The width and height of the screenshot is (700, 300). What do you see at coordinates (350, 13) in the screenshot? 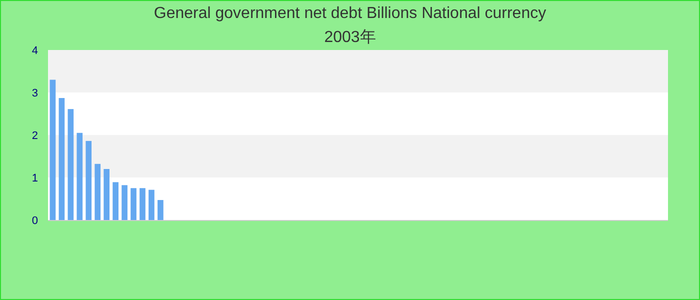
I see `chart-title: General government net debt Billions National currency` at bounding box center [350, 13].